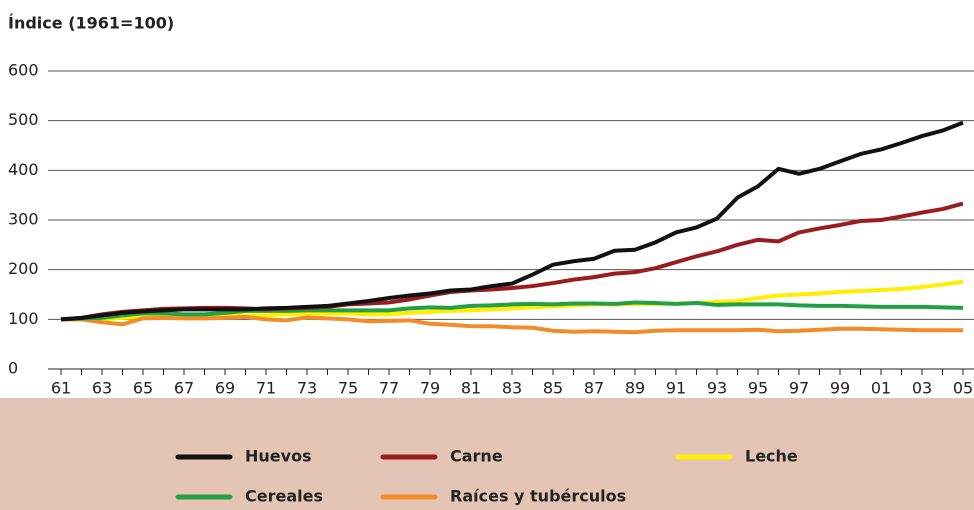 The width and height of the screenshot is (974, 510). I want to click on x-tick-label: 77, so click(389, 388).